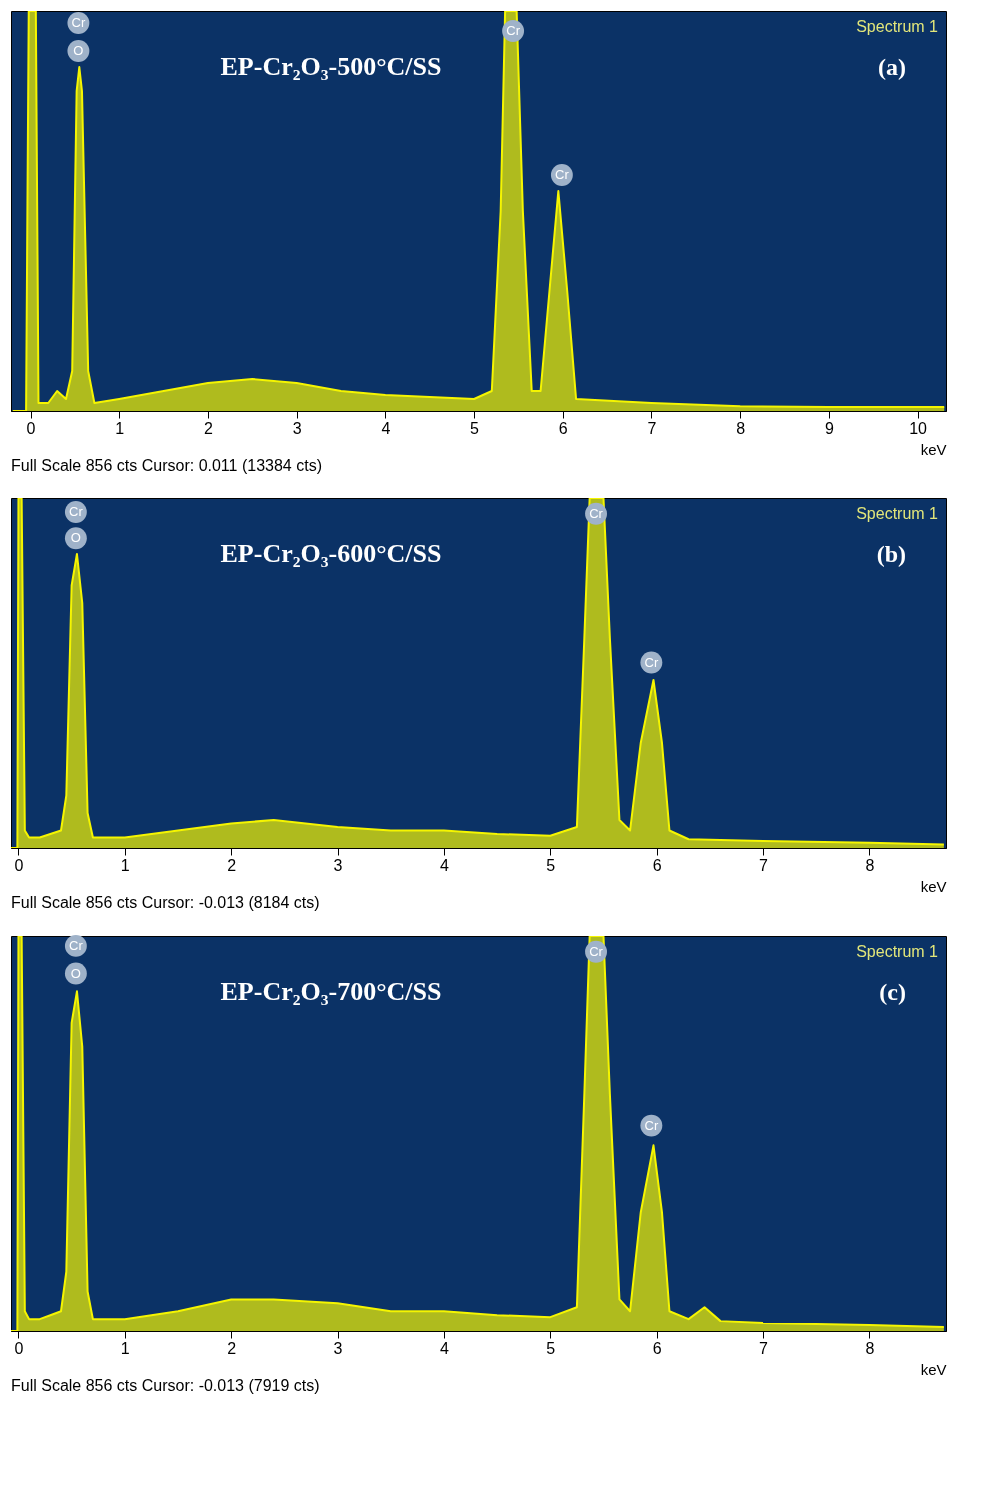  Describe the element at coordinates (892, 67) in the screenshot. I see `annotation: (a)` at that location.